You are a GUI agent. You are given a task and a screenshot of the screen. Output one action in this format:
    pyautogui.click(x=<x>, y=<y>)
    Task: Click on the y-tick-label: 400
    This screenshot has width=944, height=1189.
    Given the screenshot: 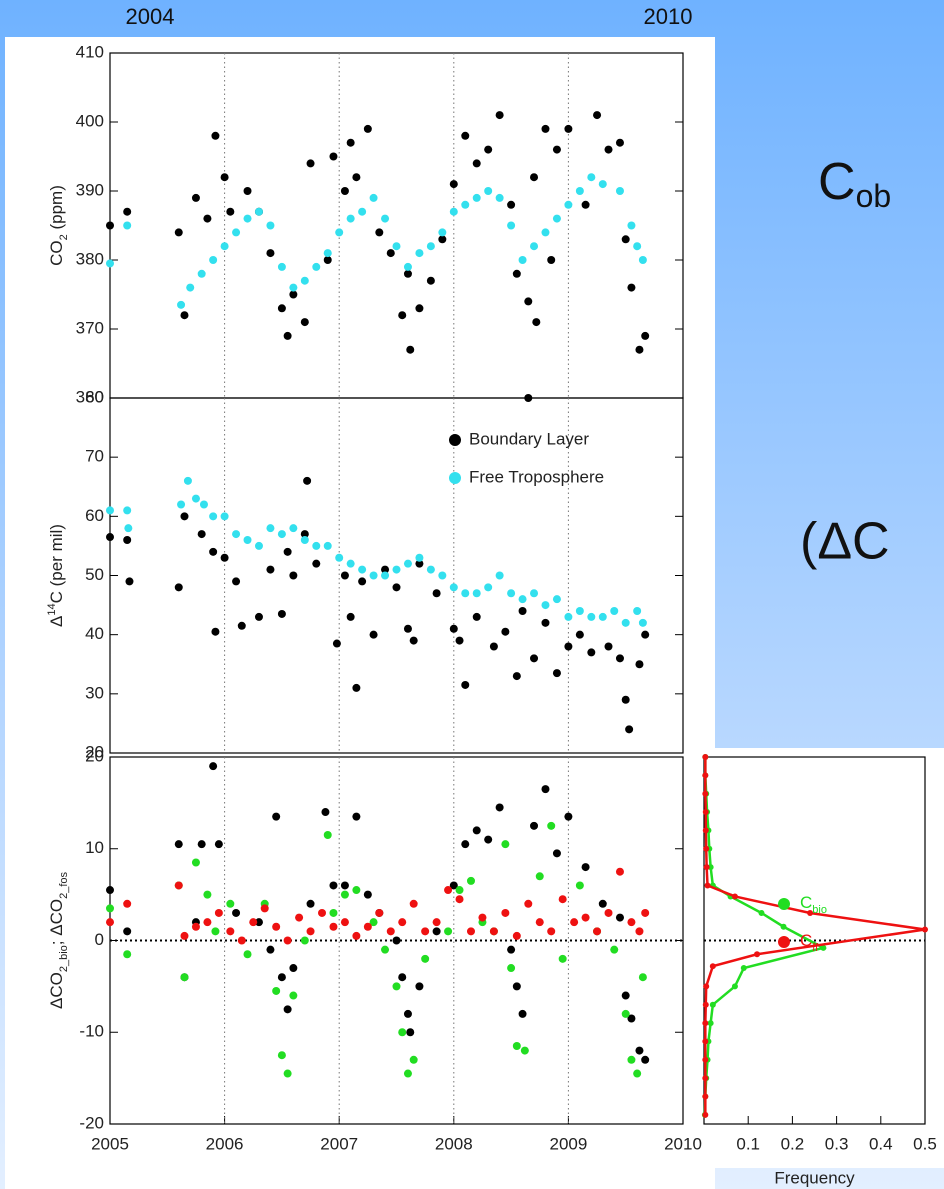 What is the action you would take?
    pyautogui.click(x=90, y=120)
    